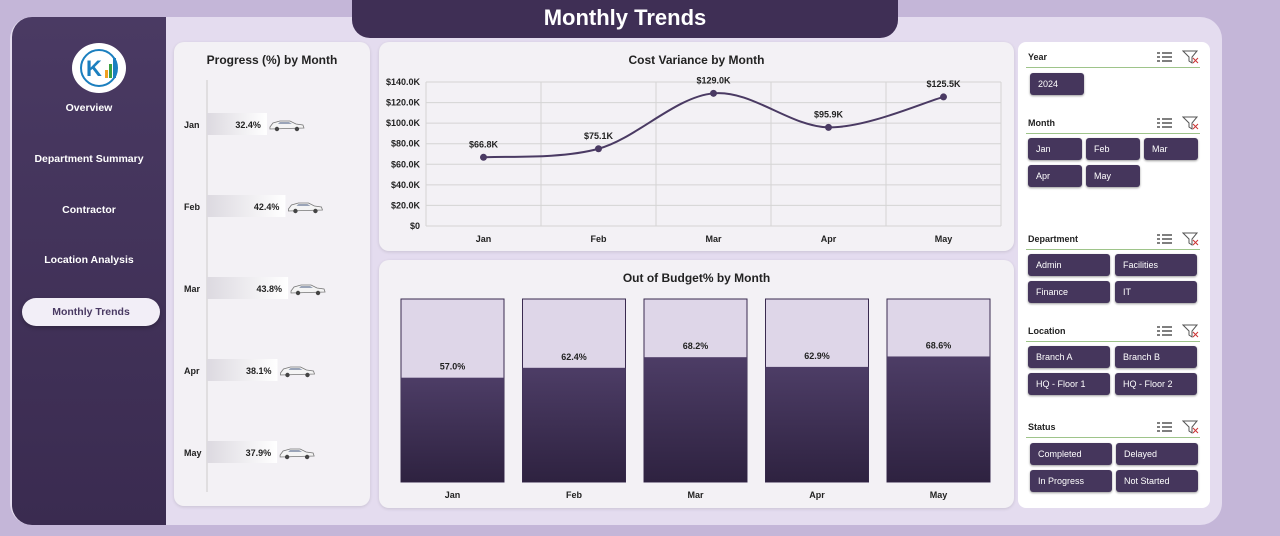 Image resolution: width=1280 pixels, height=536 pixels. I want to click on cost-variance-value-label: $95.9K, so click(829, 114).